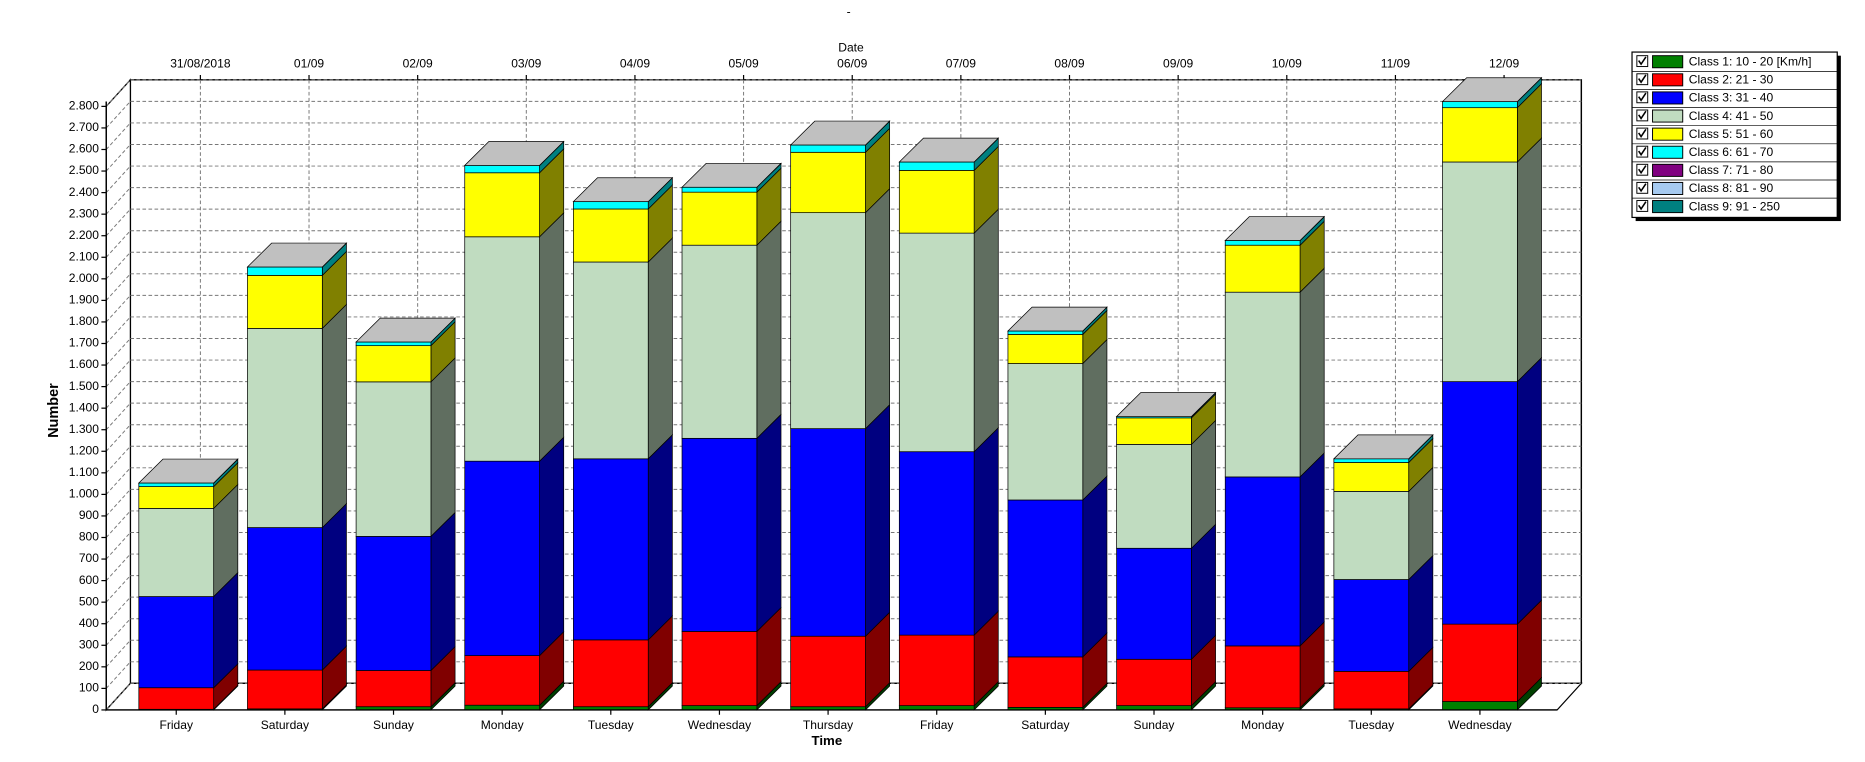 This screenshot has height=762, width=1865. I want to click on legend-label: Class 2: 21 - 30, so click(1731, 80).